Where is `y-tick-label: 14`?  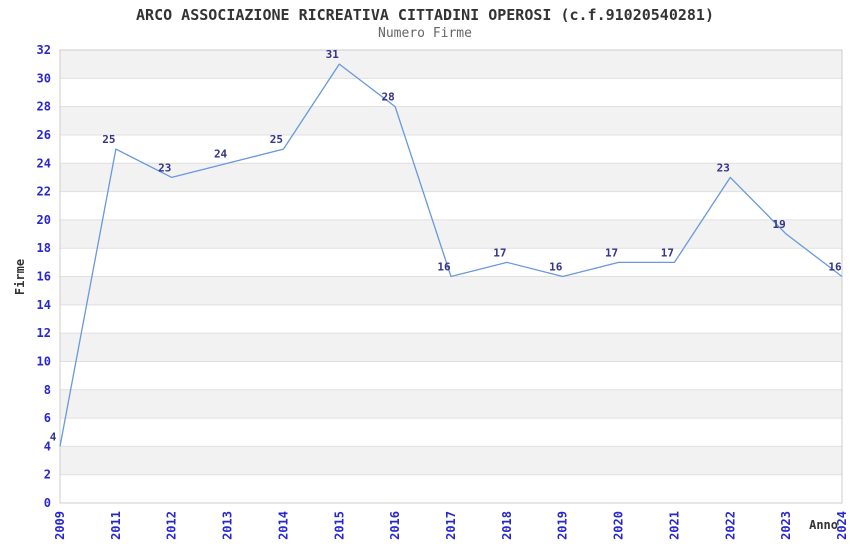
y-tick-label: 14 is located at coordinates (44, 305).